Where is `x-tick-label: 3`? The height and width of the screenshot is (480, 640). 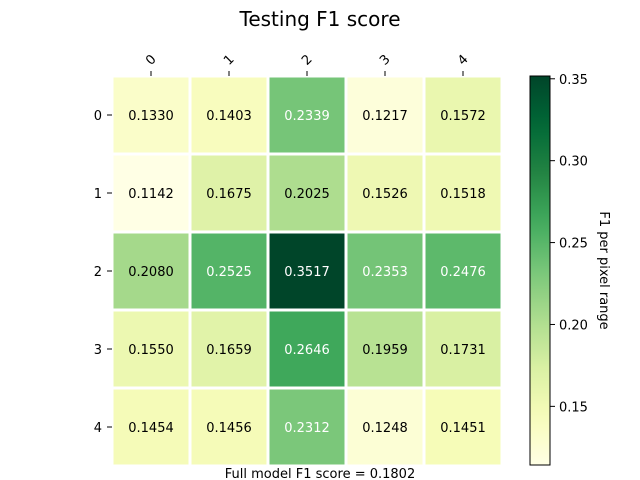 x-tick-label: 3 is located at coordinates (385, 60).